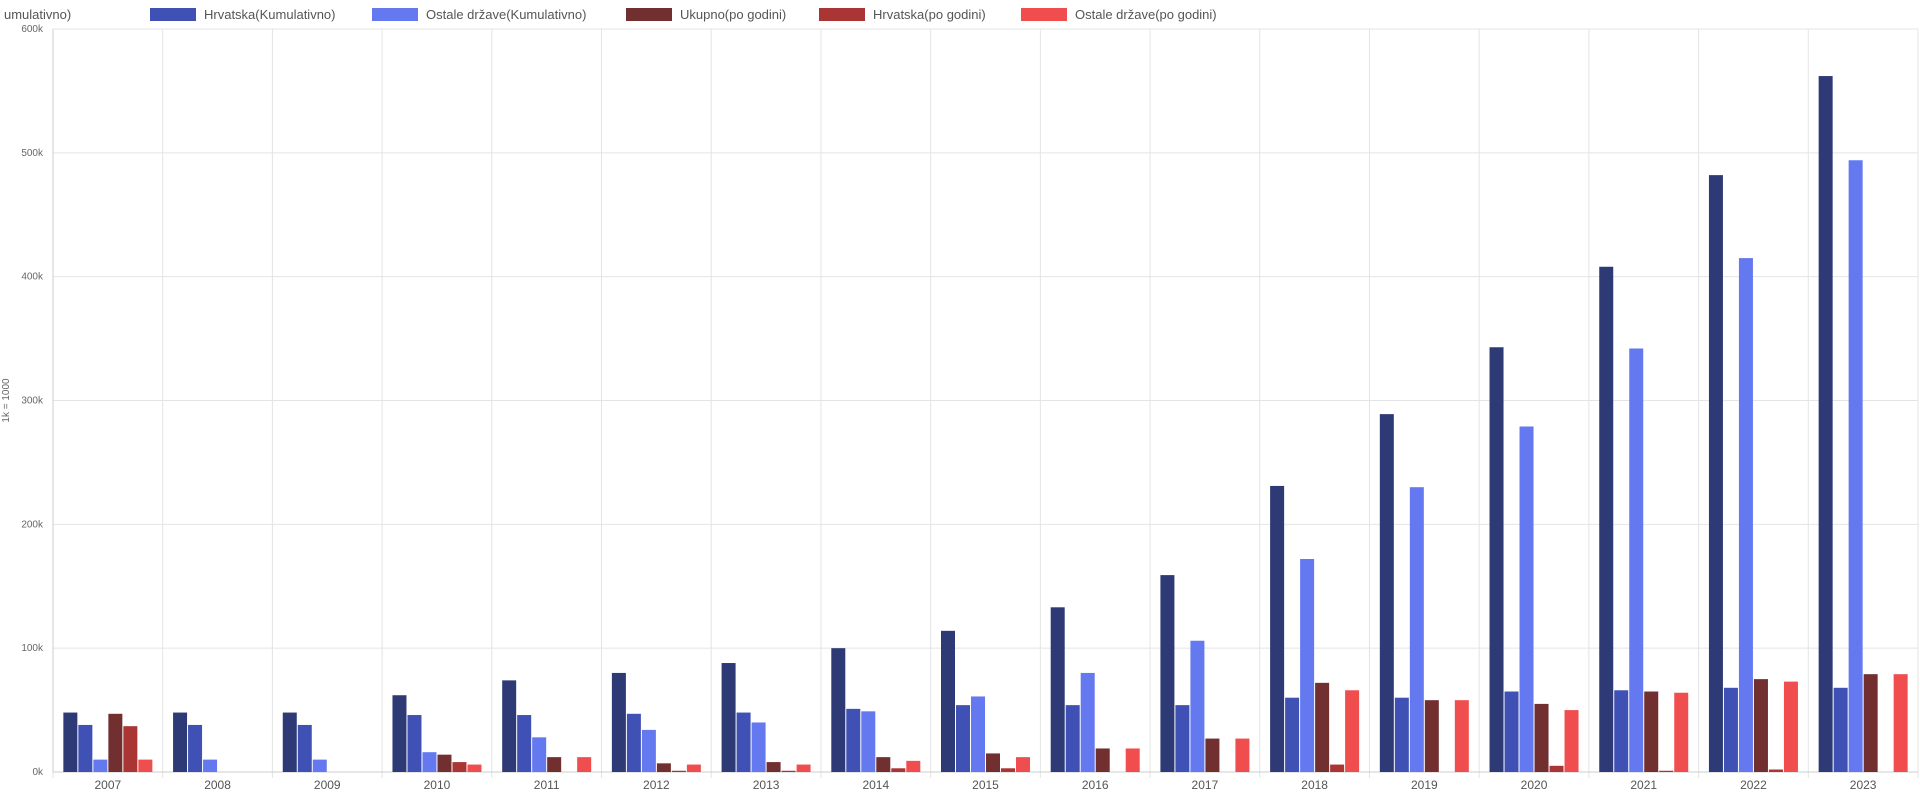 This screenshot has width=1920, height=793. Describe the element at coordinates (32, 648) in the screenshot. I see `y-tick-label: 100k` at that location.